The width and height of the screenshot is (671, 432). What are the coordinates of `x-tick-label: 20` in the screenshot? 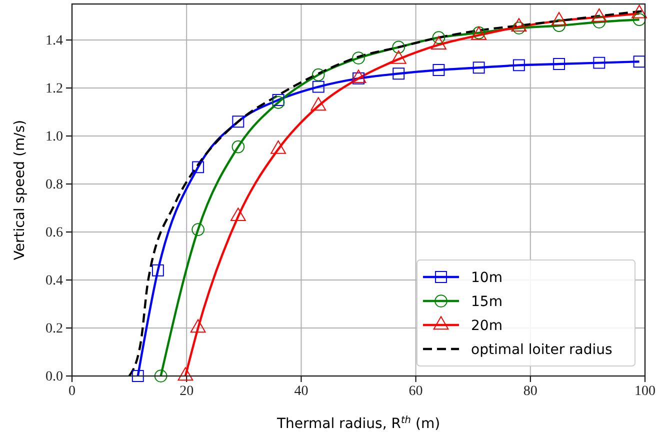 It's located at (187, 391).